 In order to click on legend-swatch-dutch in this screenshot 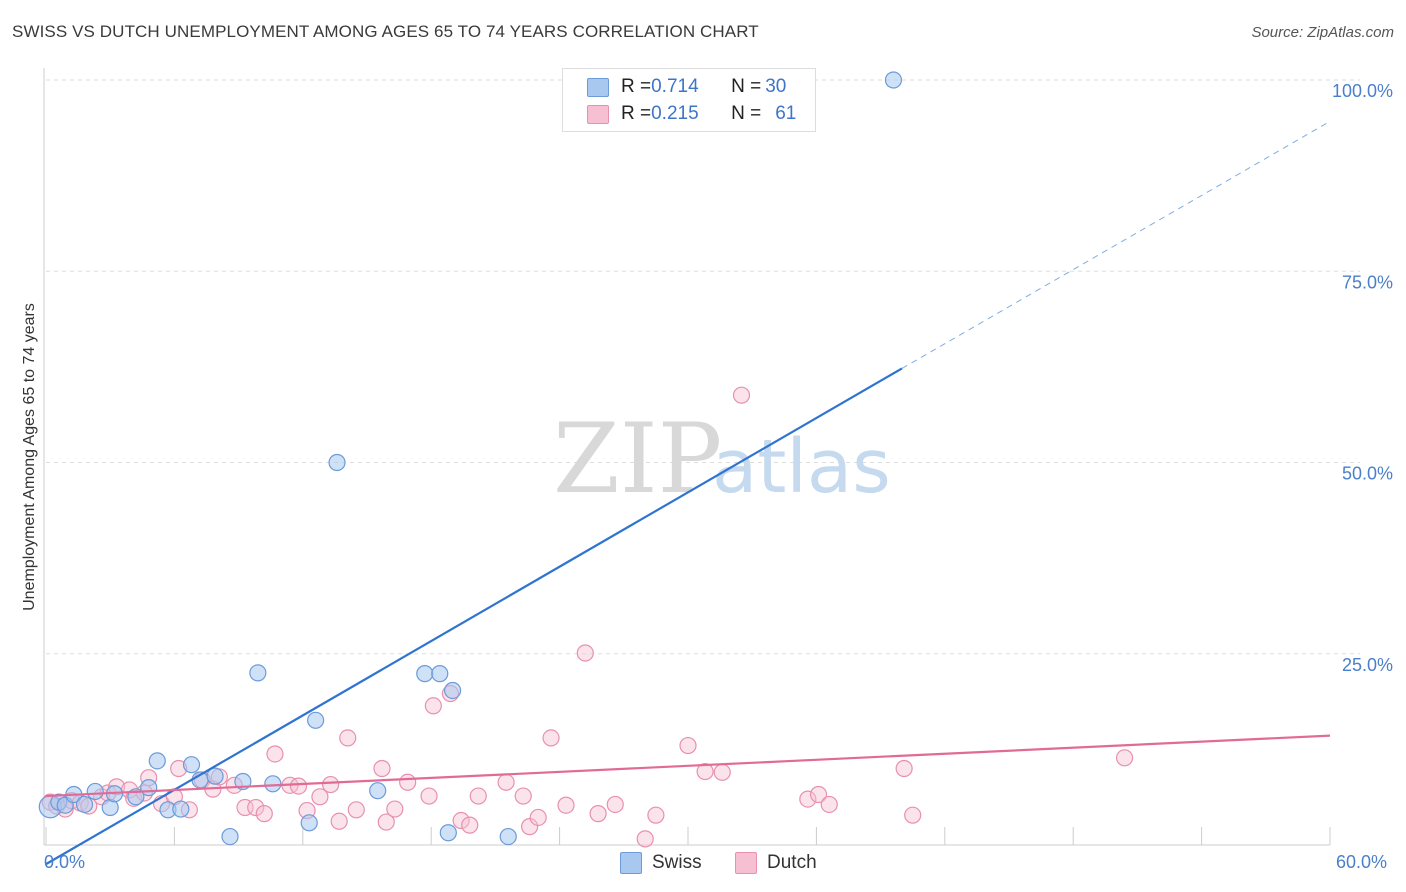, I will do `click(598, 114)`.